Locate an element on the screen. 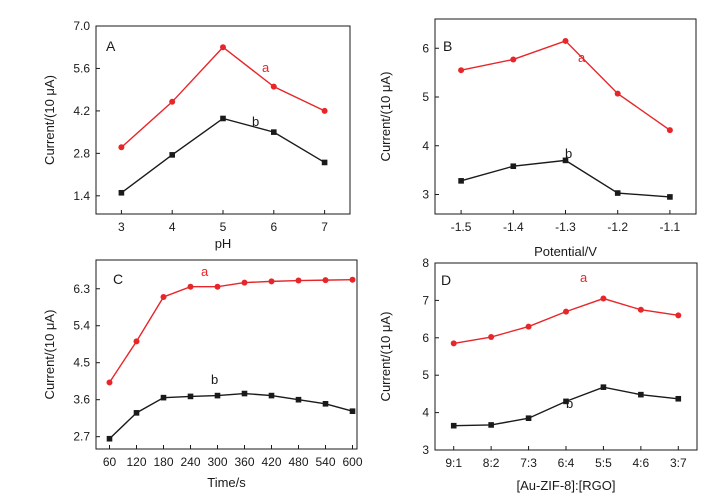 This screenshot has height=498, width=717. y-tick-label: 3.6 is located at coordinates (81, 400).